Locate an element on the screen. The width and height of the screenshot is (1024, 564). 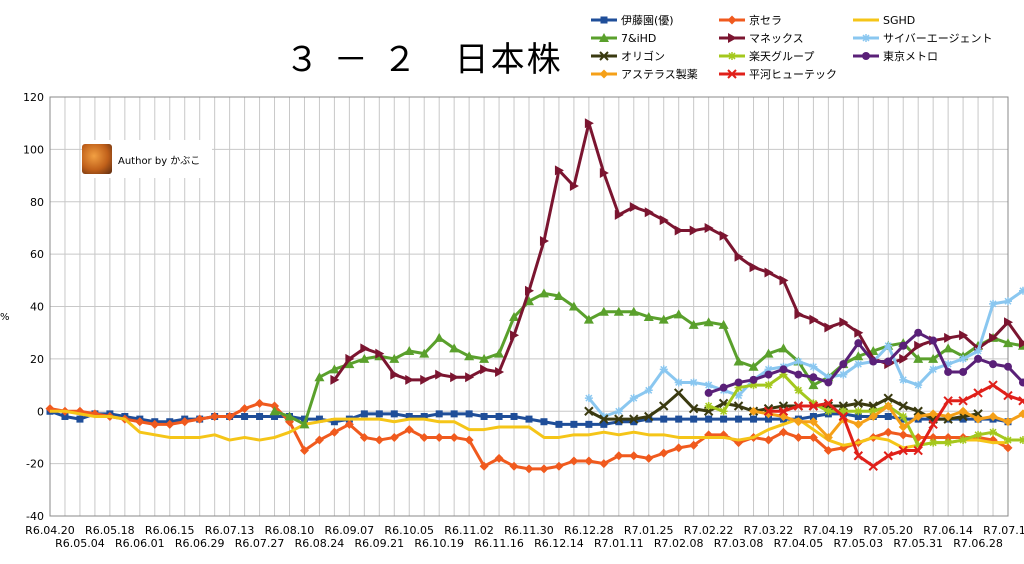
y-tick-label: 20 is located at coordinates (37, 359).